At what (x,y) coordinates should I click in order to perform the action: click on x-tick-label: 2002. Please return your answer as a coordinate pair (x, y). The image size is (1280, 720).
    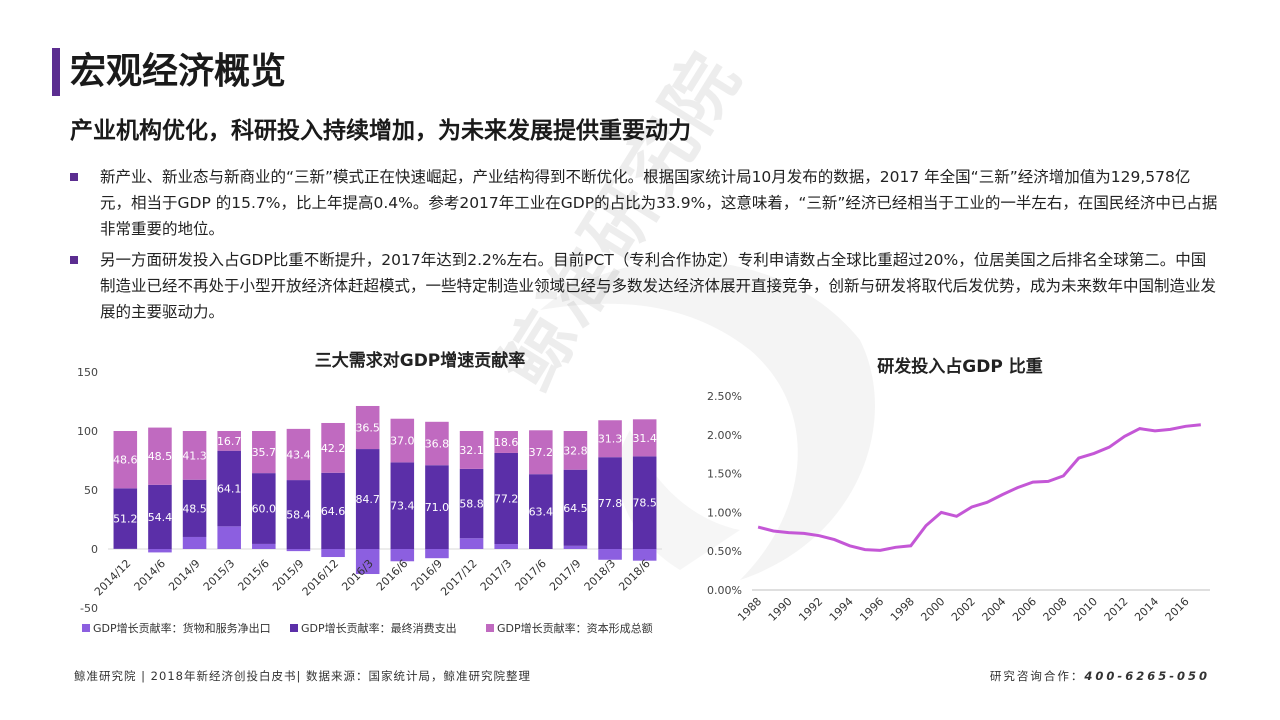
    Looking at the image, I should click on (963, 609).